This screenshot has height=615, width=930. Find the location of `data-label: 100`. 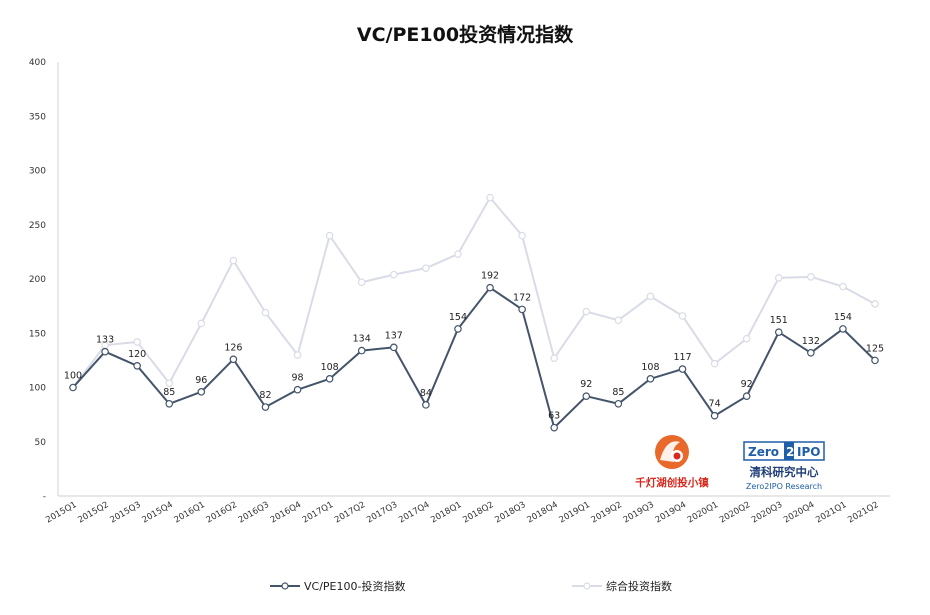

data-label: 100 is located at coordinates (73, 376).